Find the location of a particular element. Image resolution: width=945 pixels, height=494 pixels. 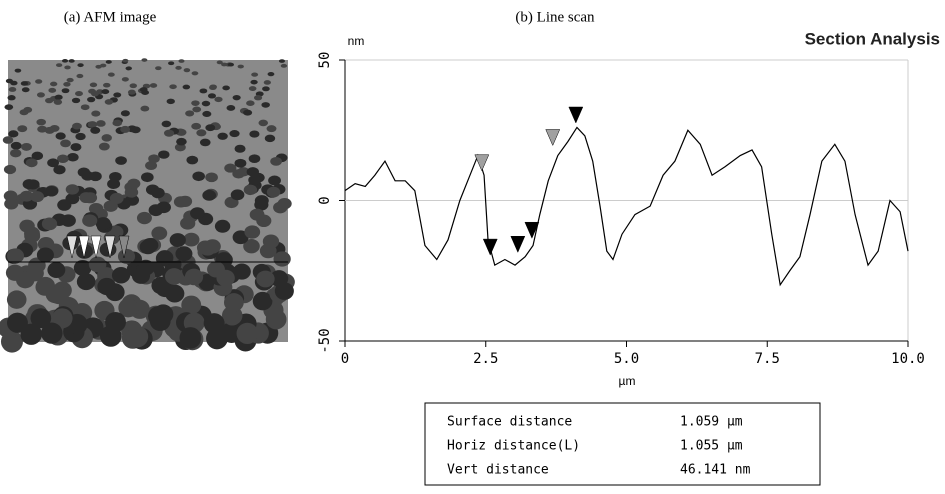

y-tick-label: 50 is located at coordinates (325, 60).